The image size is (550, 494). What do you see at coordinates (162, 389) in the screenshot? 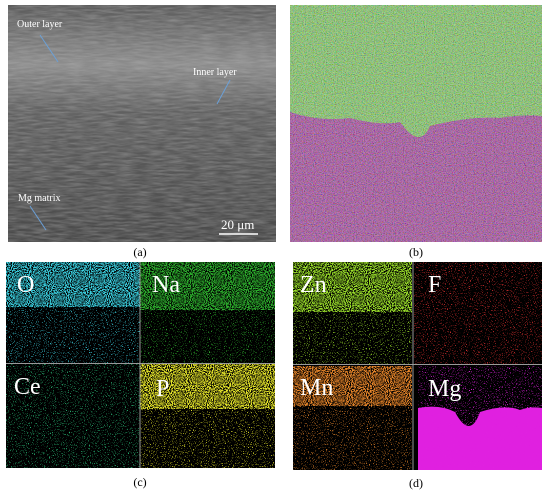
I see `element-label: P` at bounding box center [162, 389].